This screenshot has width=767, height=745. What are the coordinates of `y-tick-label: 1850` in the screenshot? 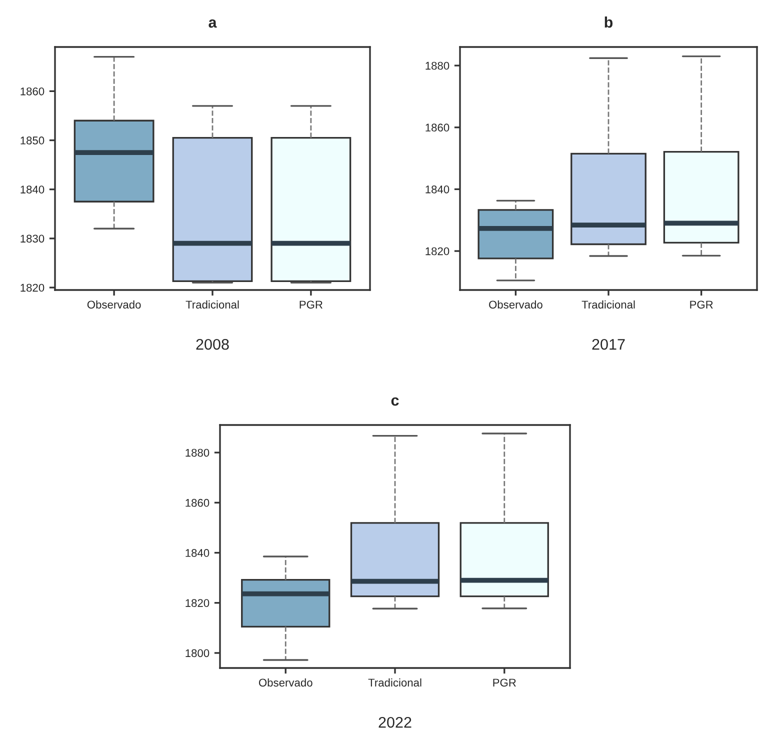 It's located at (32, 140).